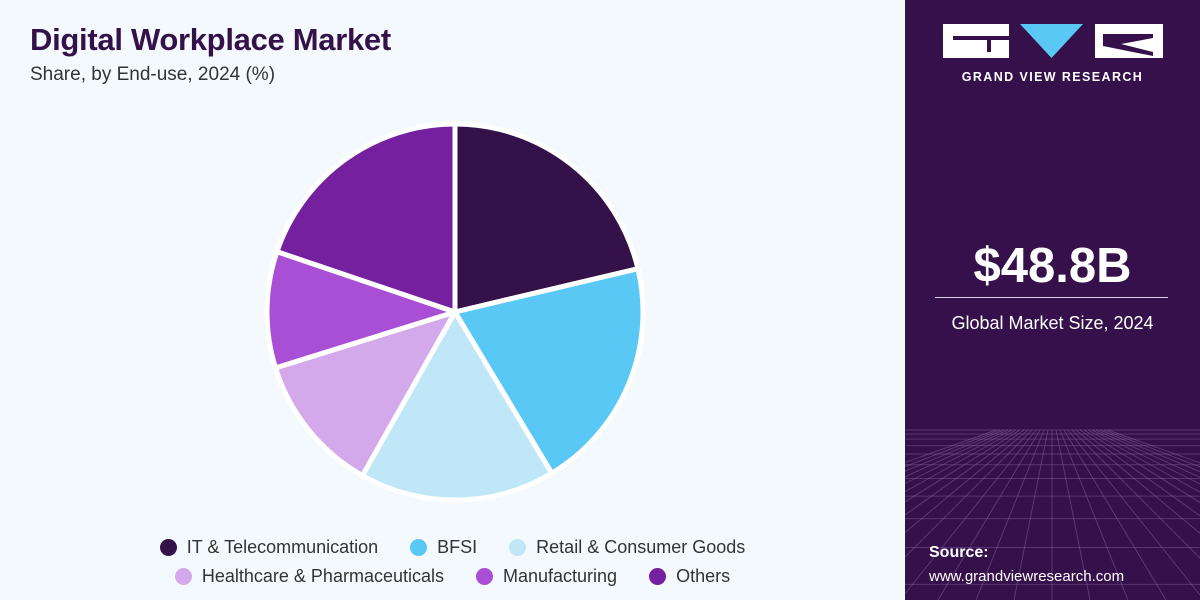  I want to click on legend-label: Healthcare & Pharmaceuticals, so click(322, 576).